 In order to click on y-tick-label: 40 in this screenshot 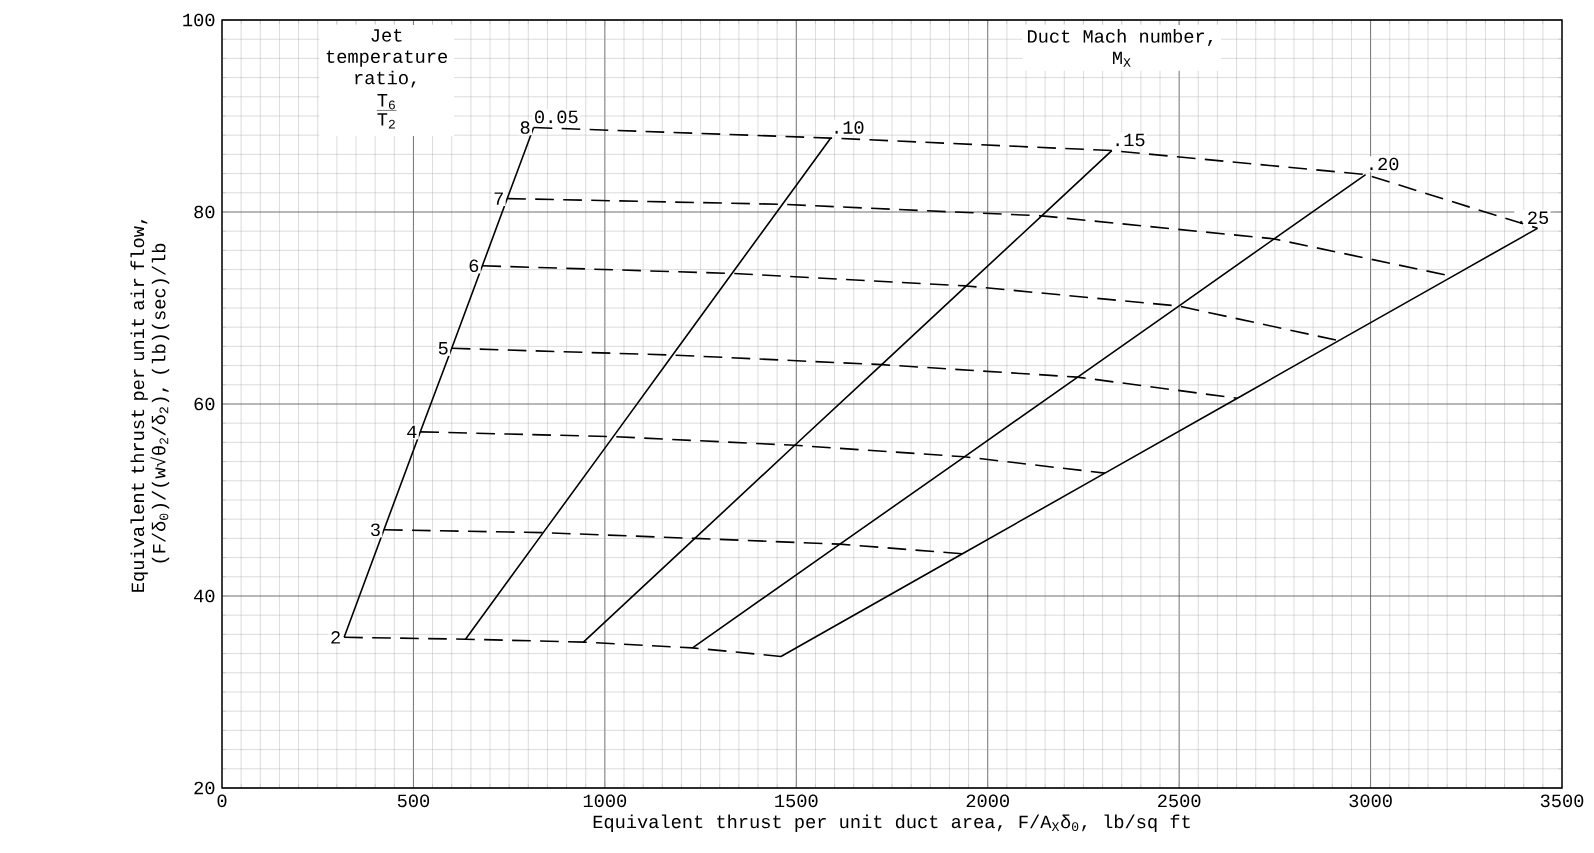, I will do `click(204, 596)`.